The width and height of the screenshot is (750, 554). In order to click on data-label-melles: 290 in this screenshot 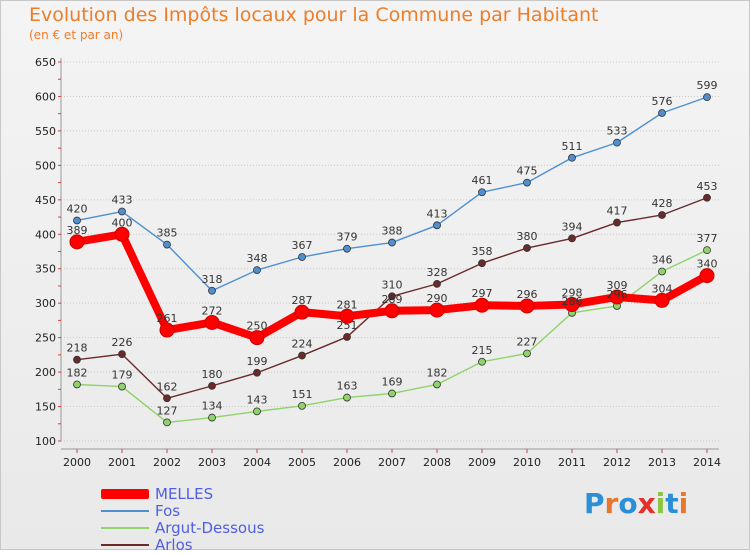, I will do `click(437, 298)`.